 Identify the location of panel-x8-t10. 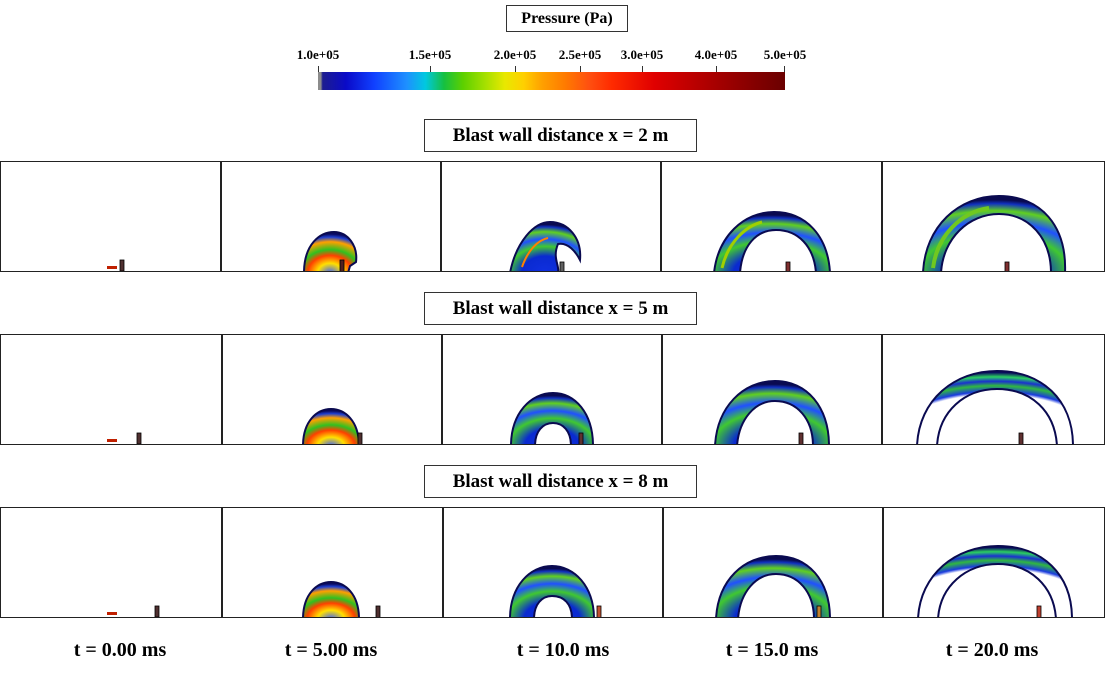
(553, 562).